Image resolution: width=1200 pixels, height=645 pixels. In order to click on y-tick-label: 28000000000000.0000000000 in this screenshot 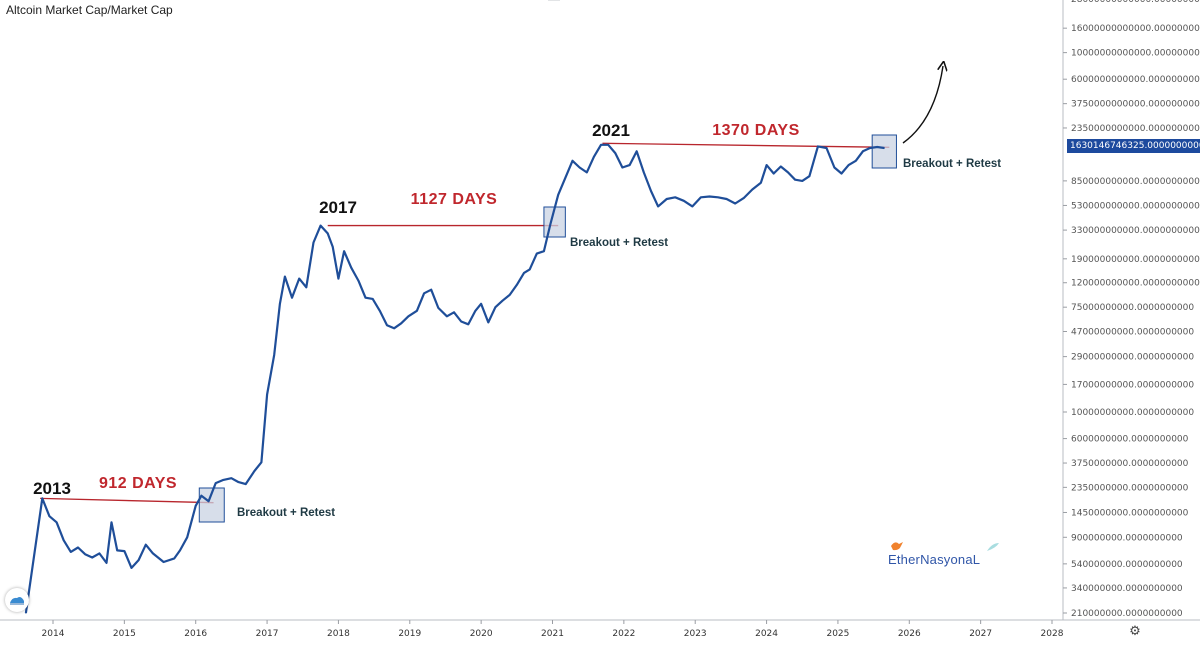, I will do `click(1135, 2)`.